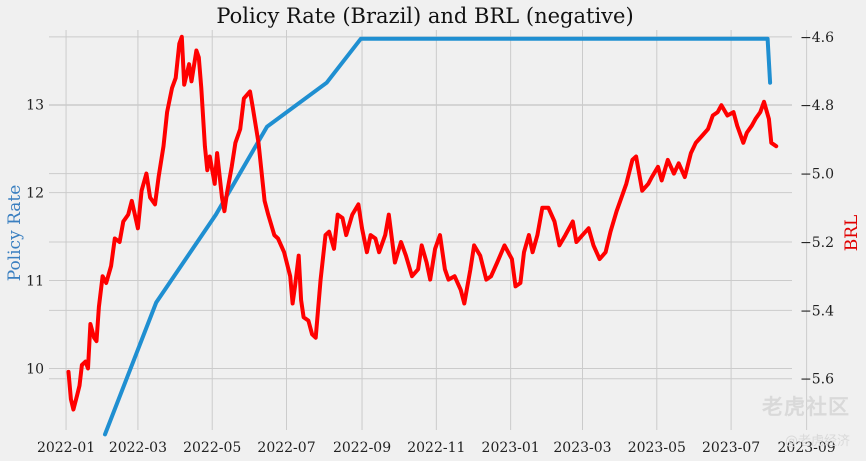 The height and width of the screenshot is (461, 866). What do you see at coordinates (35, 106) in the screenshot?
I see `left-tick-label: 13` at bounding box center [35, 106].